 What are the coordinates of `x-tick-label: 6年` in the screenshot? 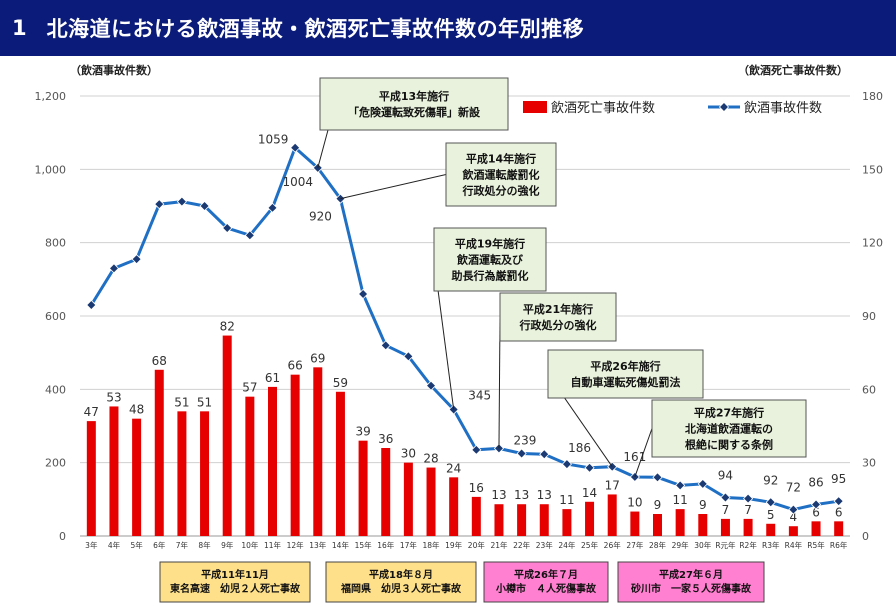 It's located at (159, 545).